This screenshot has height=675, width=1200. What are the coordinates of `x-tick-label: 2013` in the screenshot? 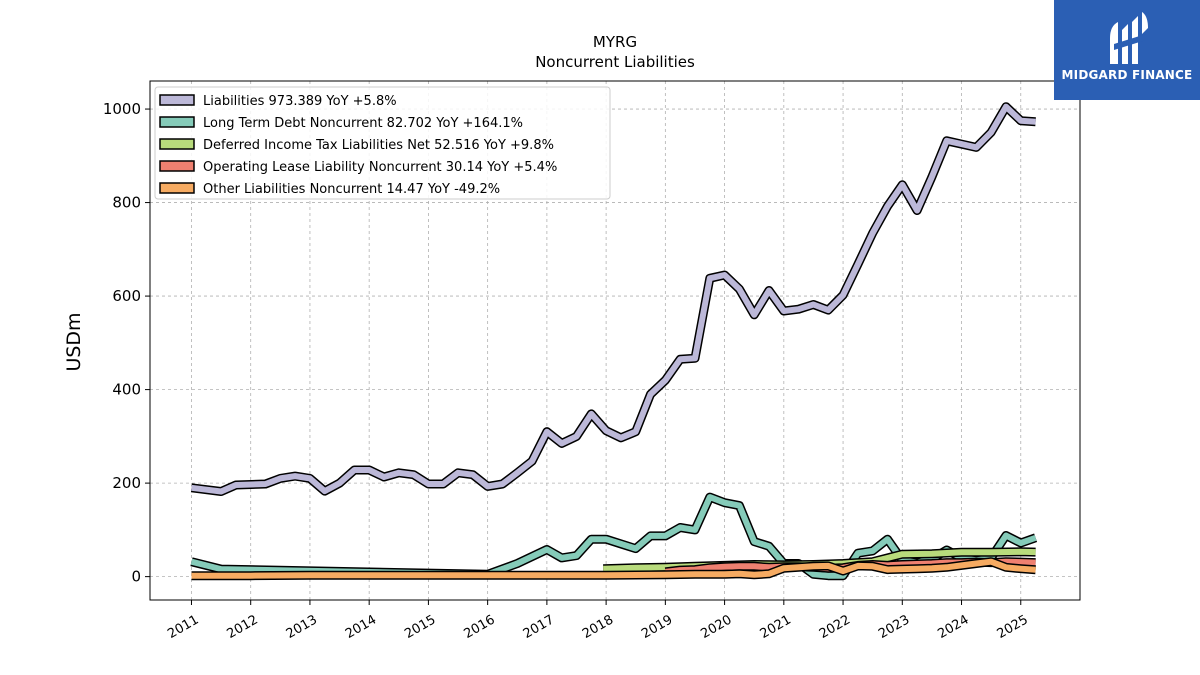 It's located at (302, 627).